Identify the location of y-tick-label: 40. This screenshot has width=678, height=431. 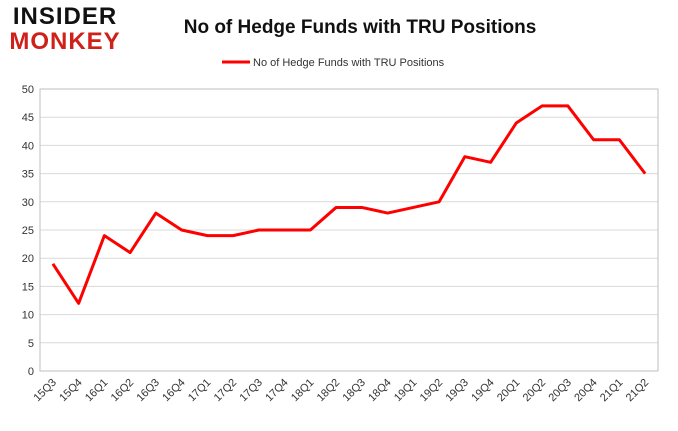
(28, 146).